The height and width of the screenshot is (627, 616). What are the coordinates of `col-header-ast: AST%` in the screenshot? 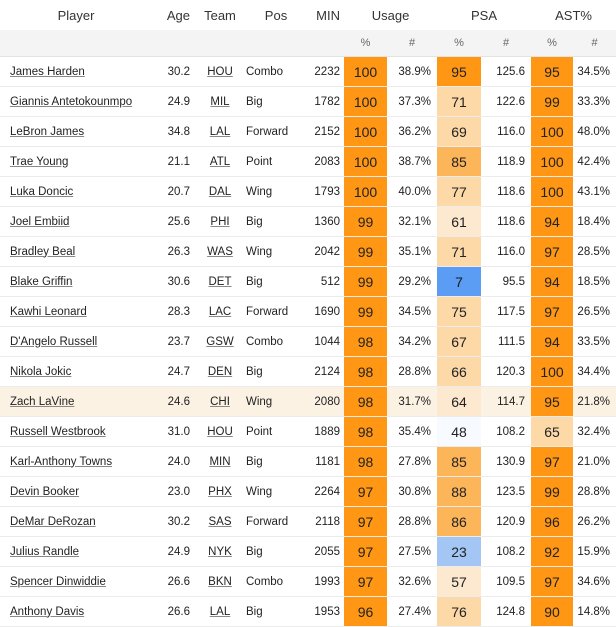 It's located at (573, 15).